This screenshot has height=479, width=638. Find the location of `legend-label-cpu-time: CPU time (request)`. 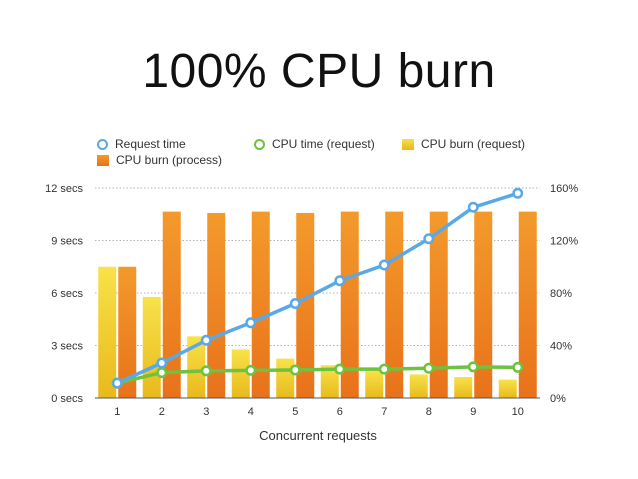

legend-label-cpu-time: CPU time (request) is located at coordinates (323, 144).